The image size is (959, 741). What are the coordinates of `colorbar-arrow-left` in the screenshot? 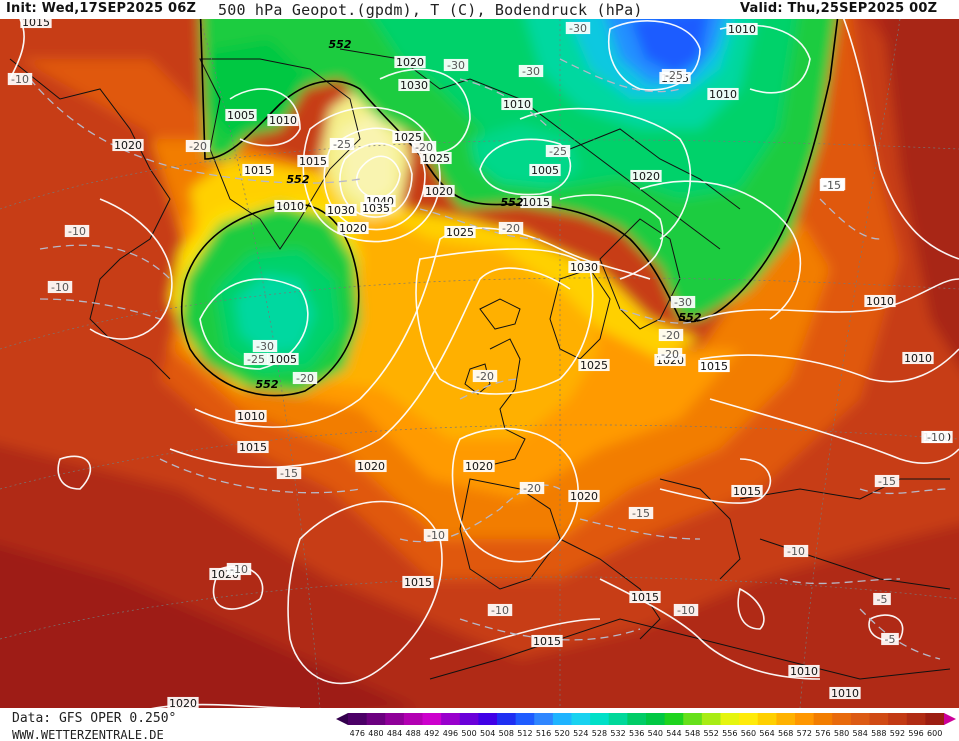 It's located at (342, 719).